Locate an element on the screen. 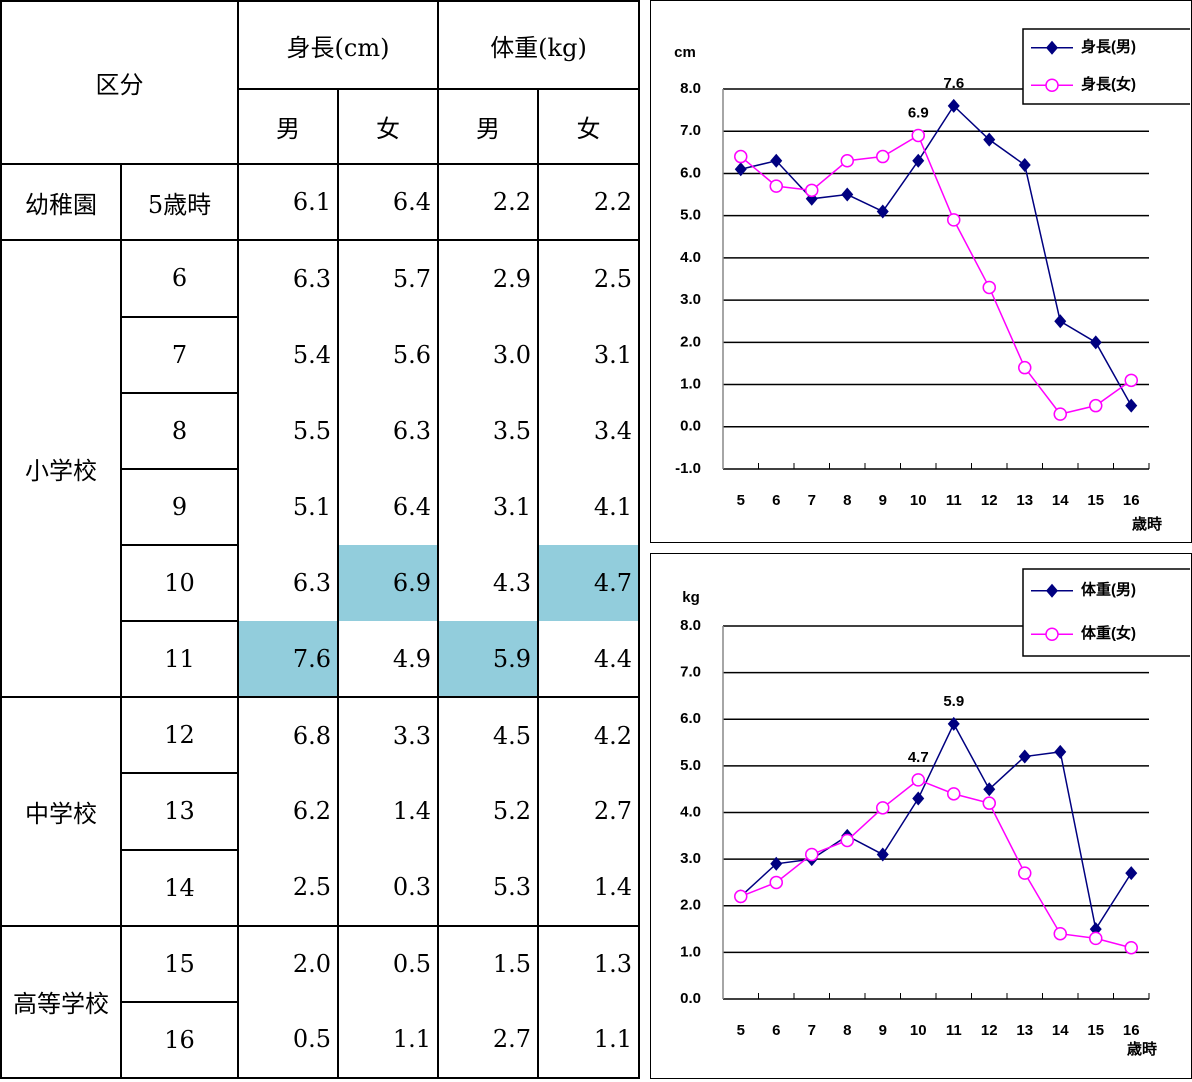 Image resolution: width=1192 pixels, height=1082 pixels. y-tick-label: 1.0 is located at coordinates (690, 384).